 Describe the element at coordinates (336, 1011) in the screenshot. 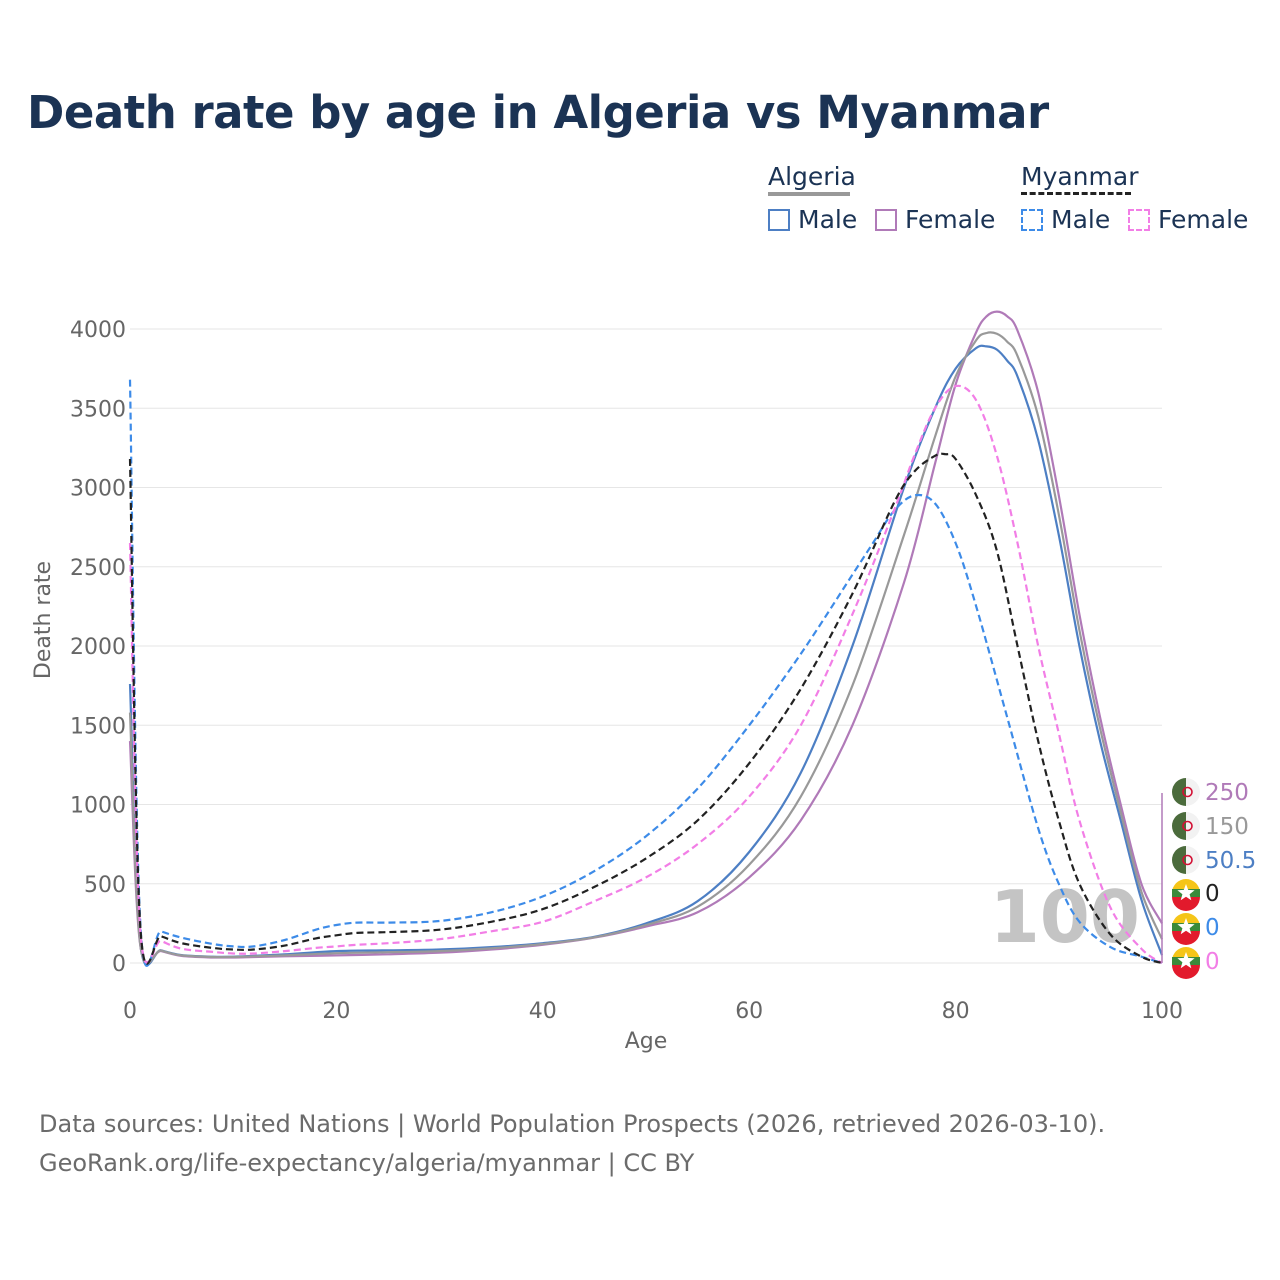

I see `x-tick-label: 20` at that location.